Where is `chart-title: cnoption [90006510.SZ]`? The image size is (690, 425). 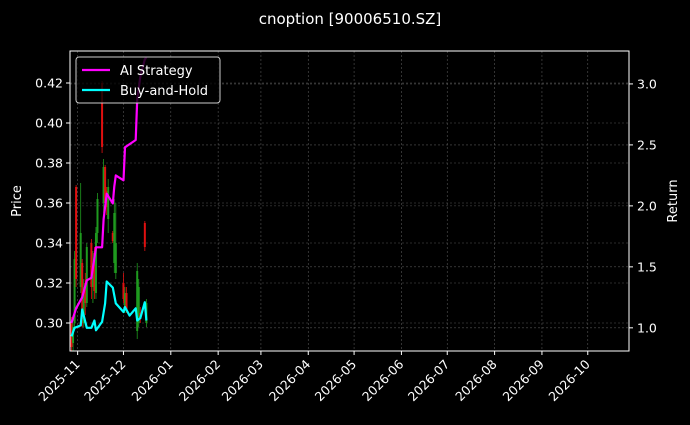
chart-title: cnoption [90006510.SZ] is located at coordinates (350, 19).